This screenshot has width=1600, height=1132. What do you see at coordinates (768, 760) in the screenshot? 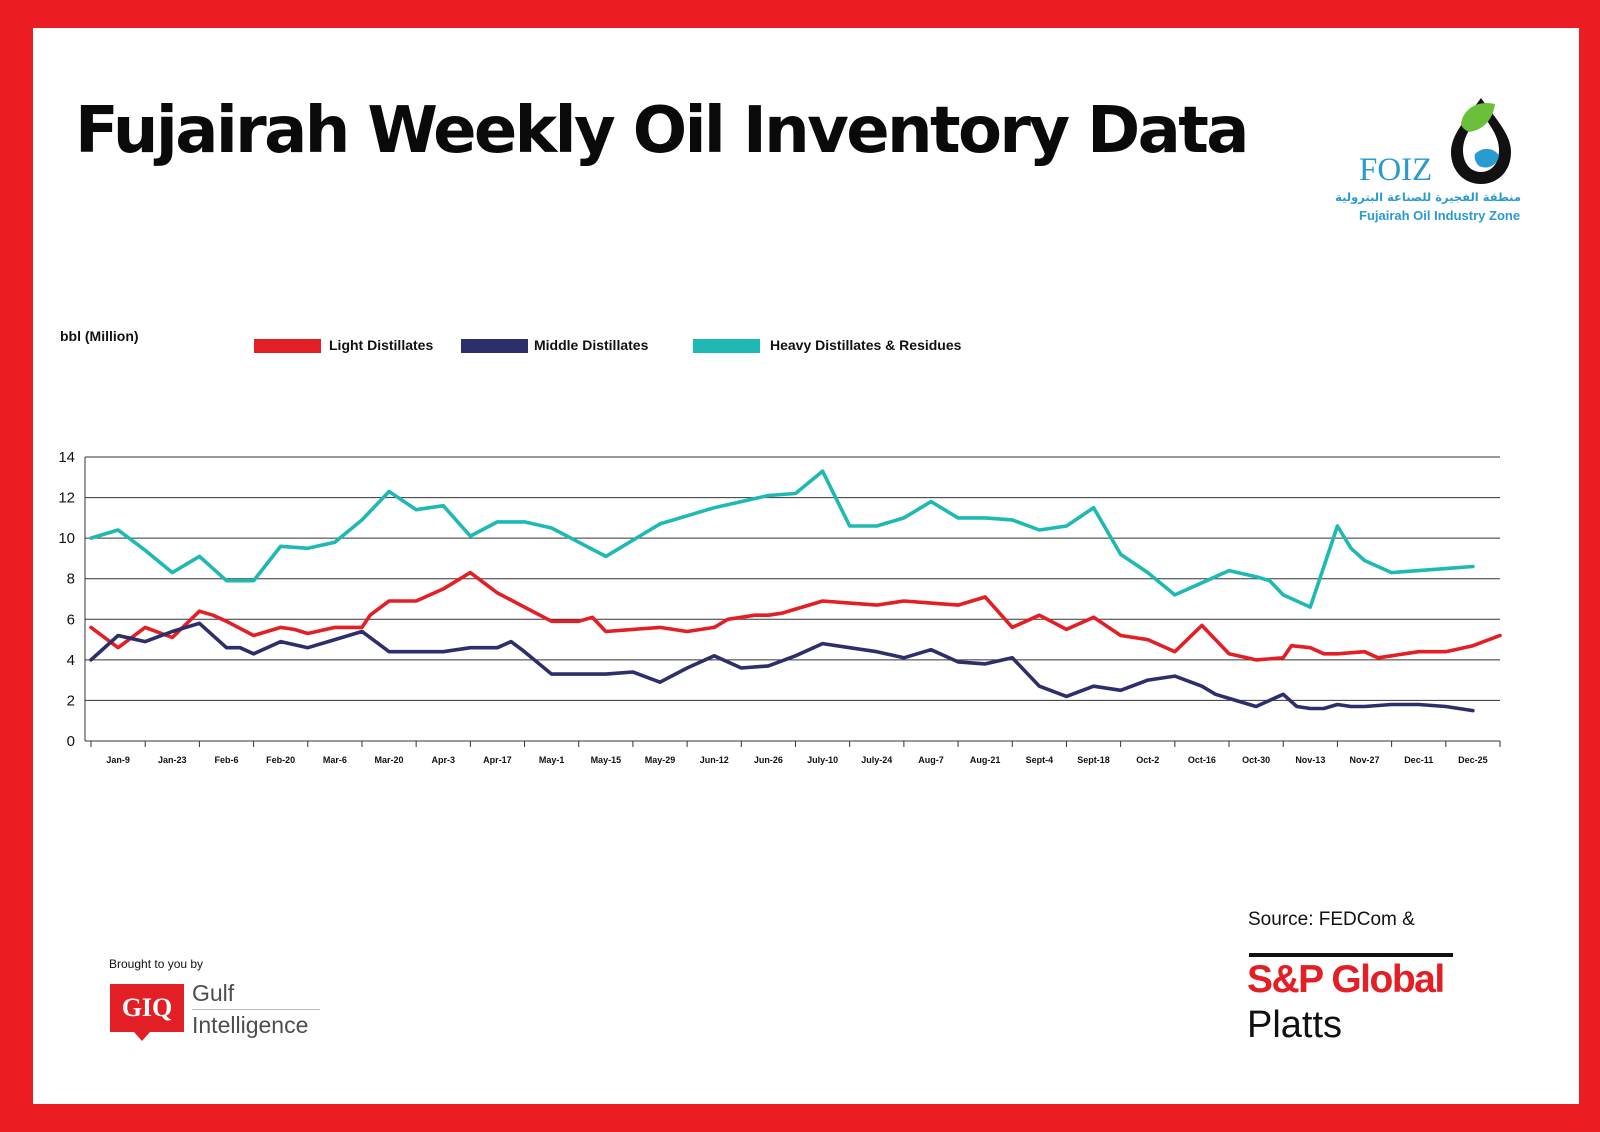
I see `x-tick-label: Jun-26` at bounding box center [768, 760].